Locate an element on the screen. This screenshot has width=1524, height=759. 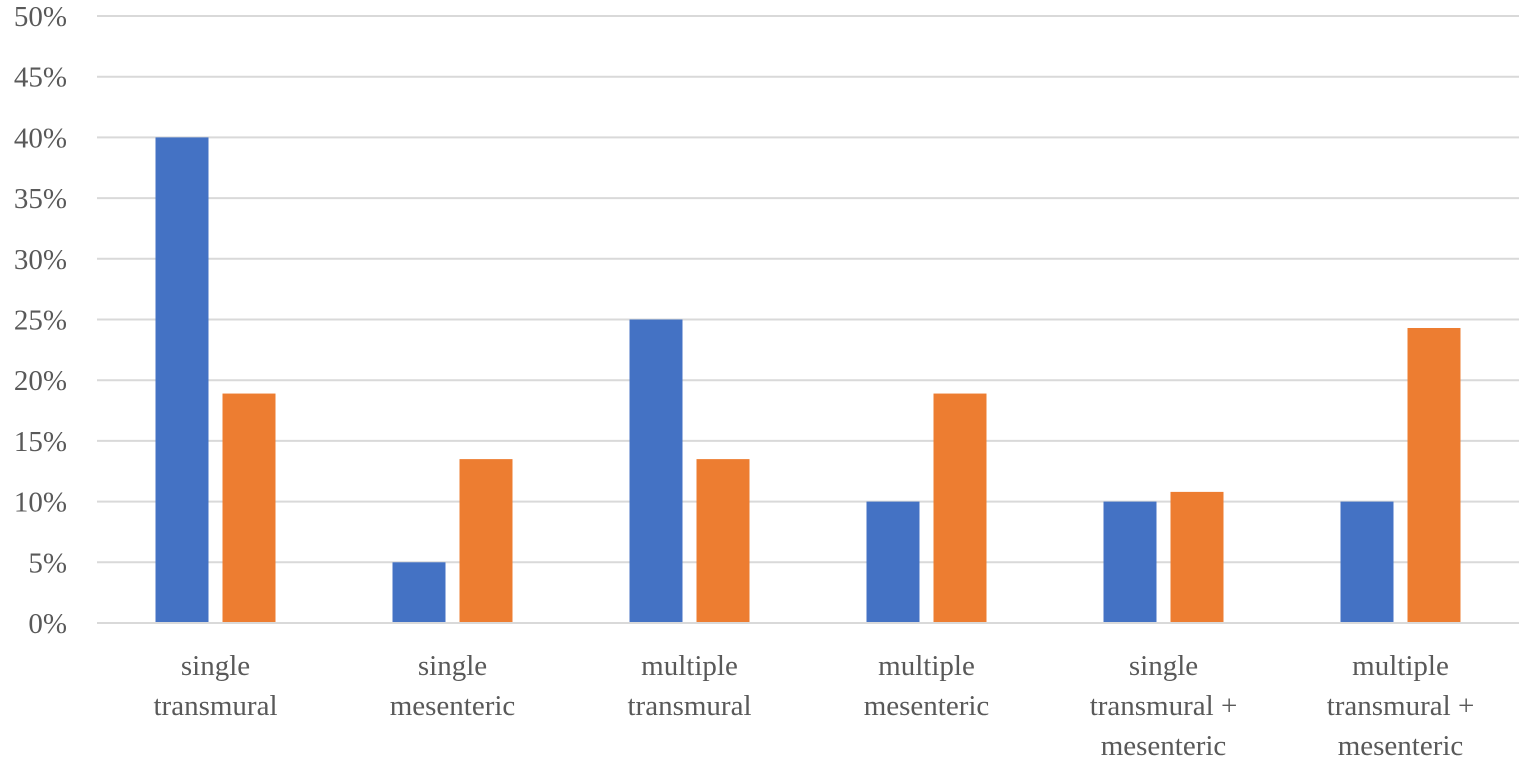
y-tick-label: 25% is located at coordinates (40, 321).